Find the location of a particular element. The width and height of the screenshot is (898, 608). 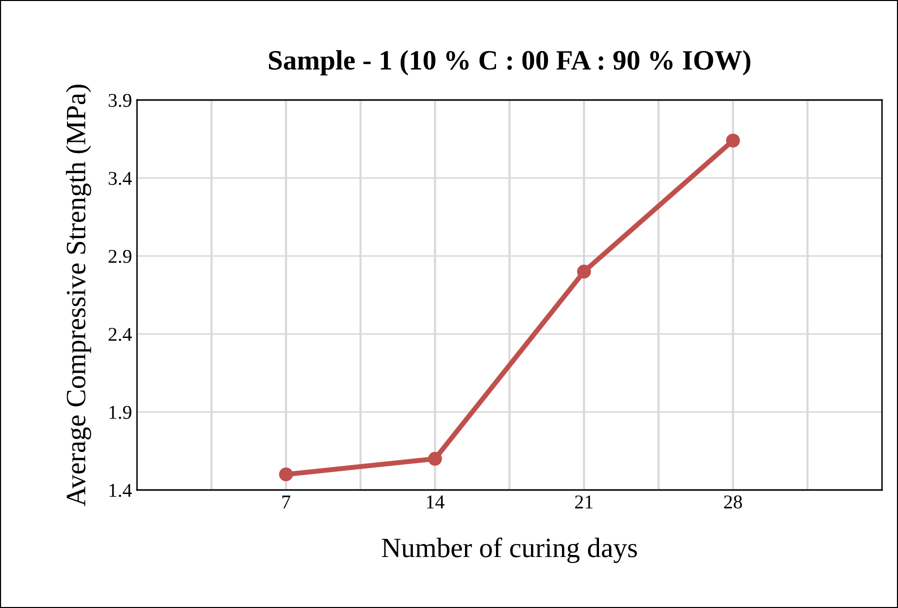

y-tick-label: 2.4 is located at coordinates (120, 335).